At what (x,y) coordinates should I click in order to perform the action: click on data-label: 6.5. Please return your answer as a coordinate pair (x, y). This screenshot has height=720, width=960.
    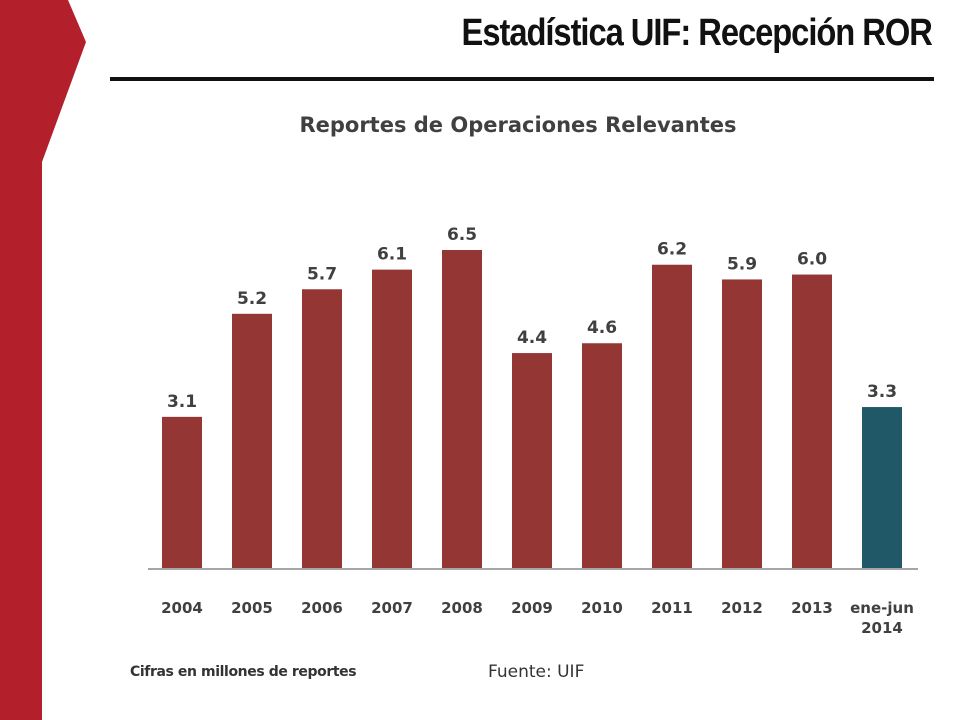
    Looking at the image, I should click on (462, 235).